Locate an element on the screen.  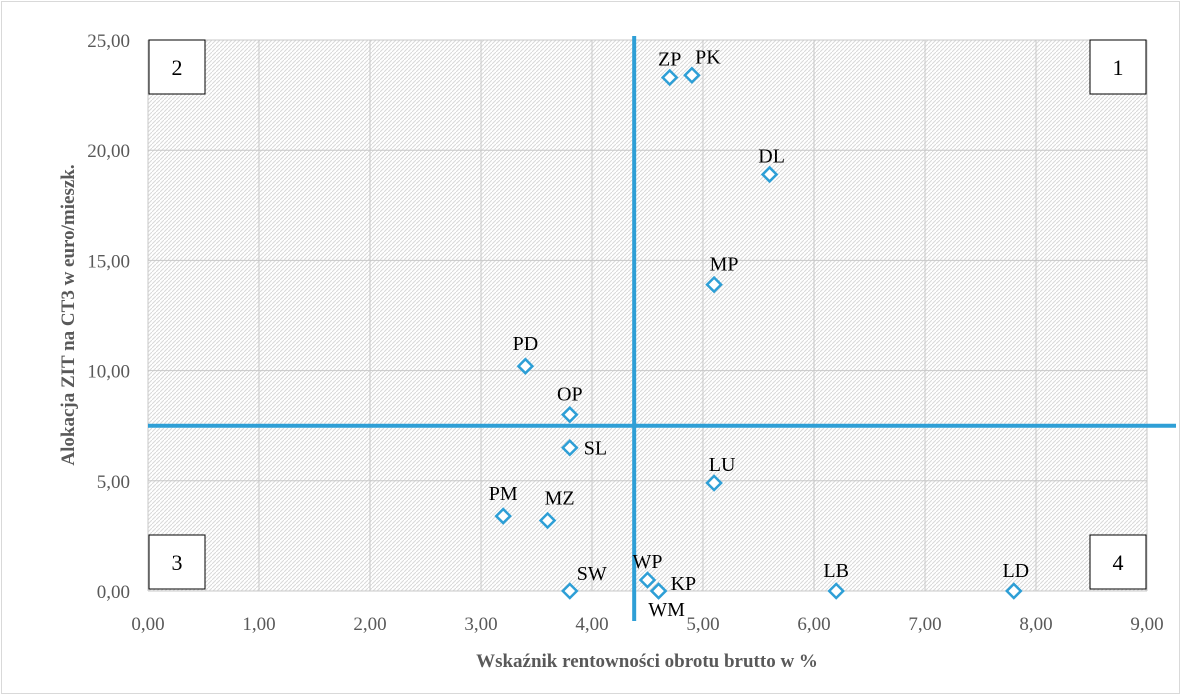
point-sw-marker is located at coordinates (570, 591).